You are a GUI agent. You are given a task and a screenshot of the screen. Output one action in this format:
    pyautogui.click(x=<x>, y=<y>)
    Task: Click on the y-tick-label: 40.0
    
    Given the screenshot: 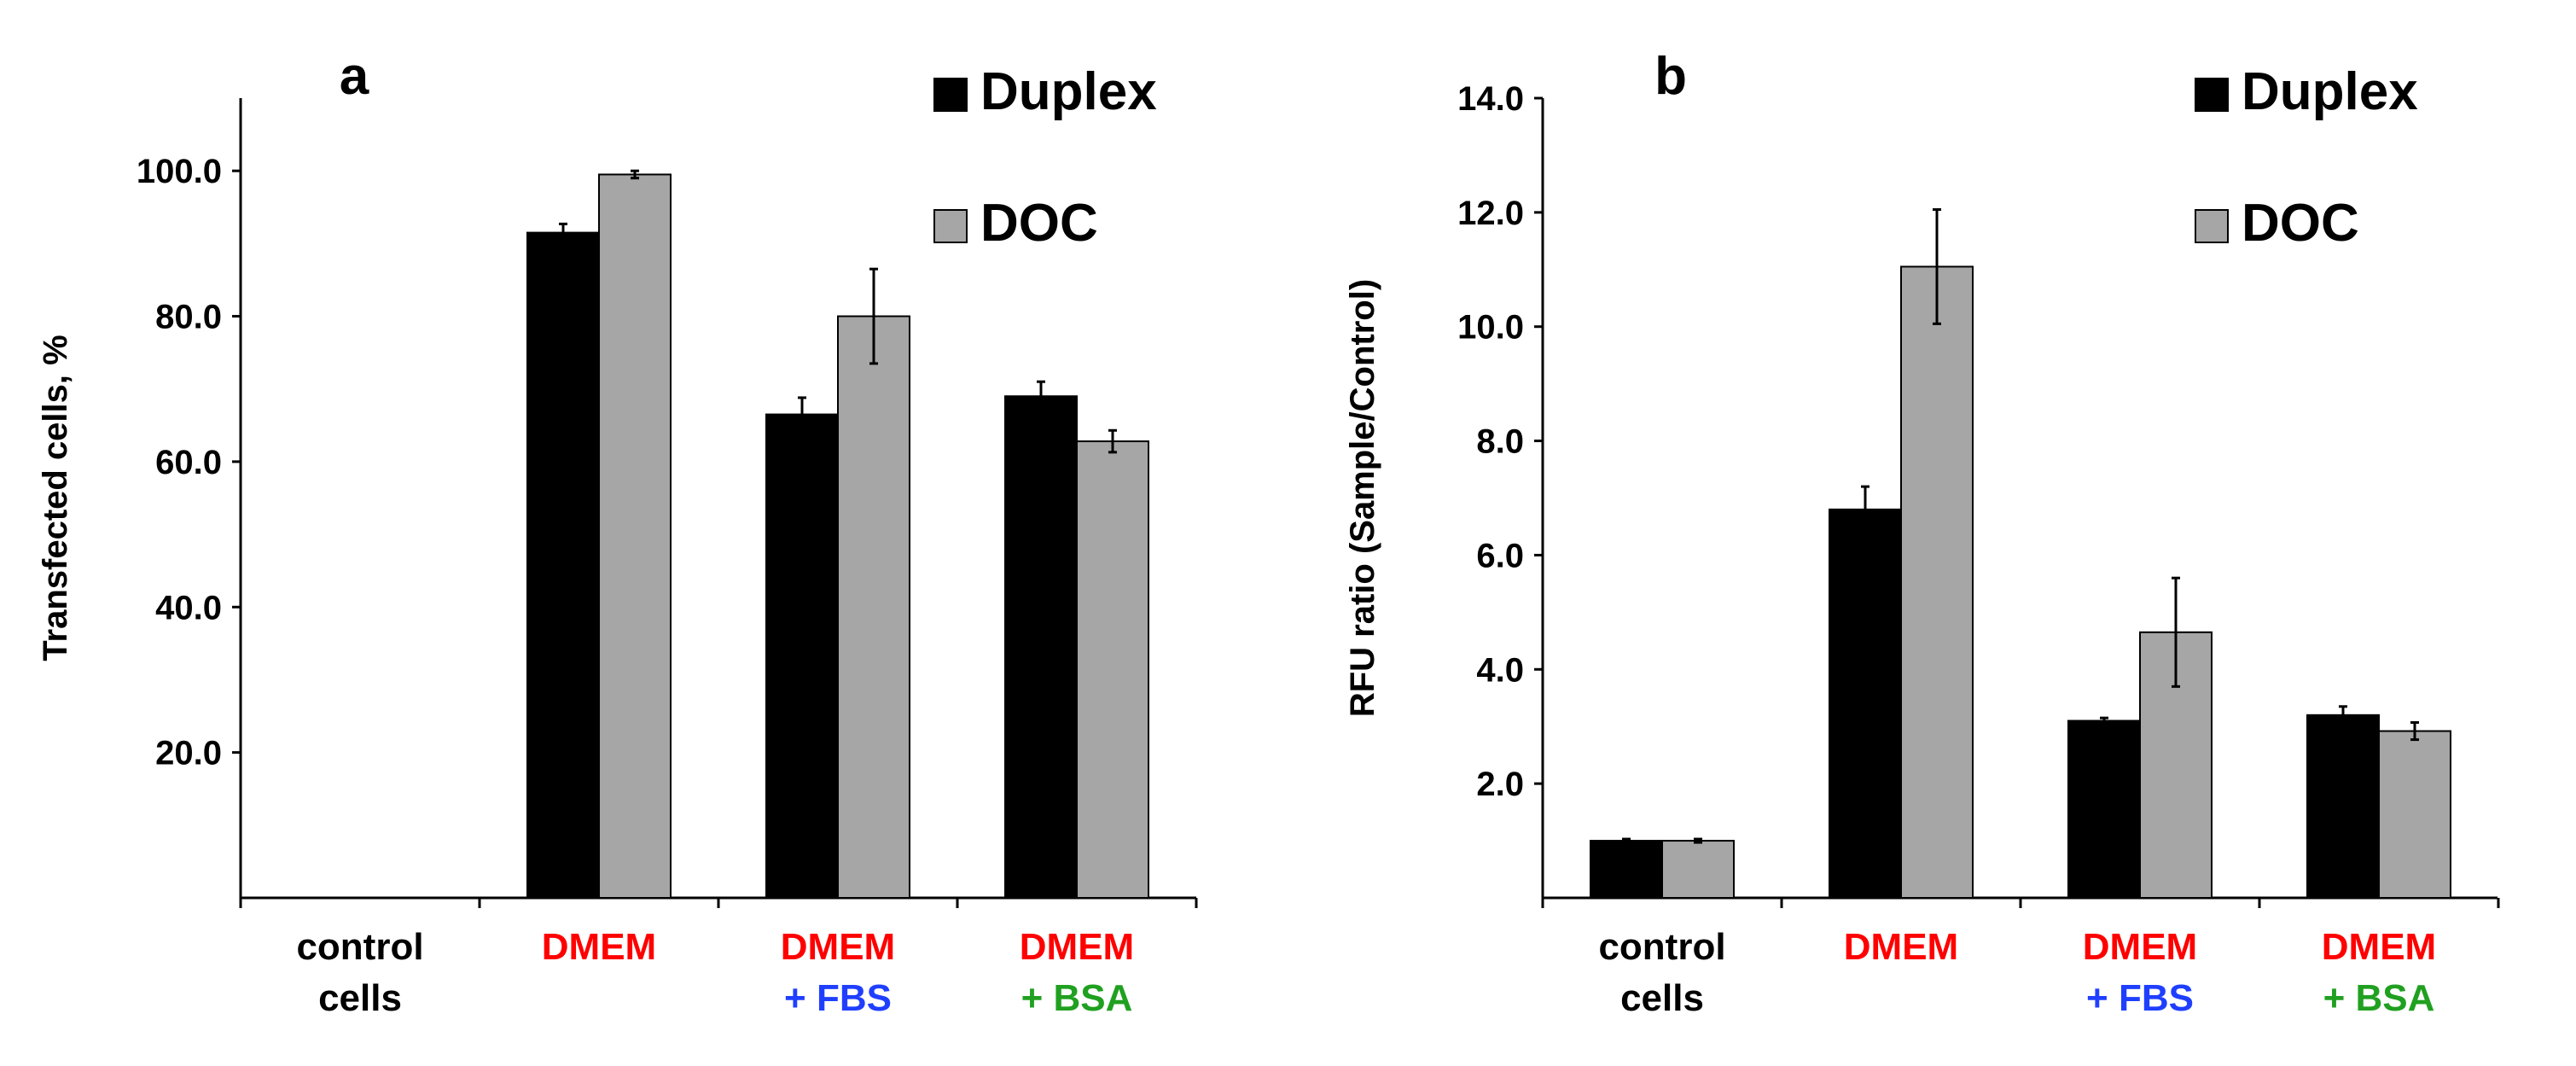 What is the action you would take?
    pyautogui.click(x=188, y=608)
    